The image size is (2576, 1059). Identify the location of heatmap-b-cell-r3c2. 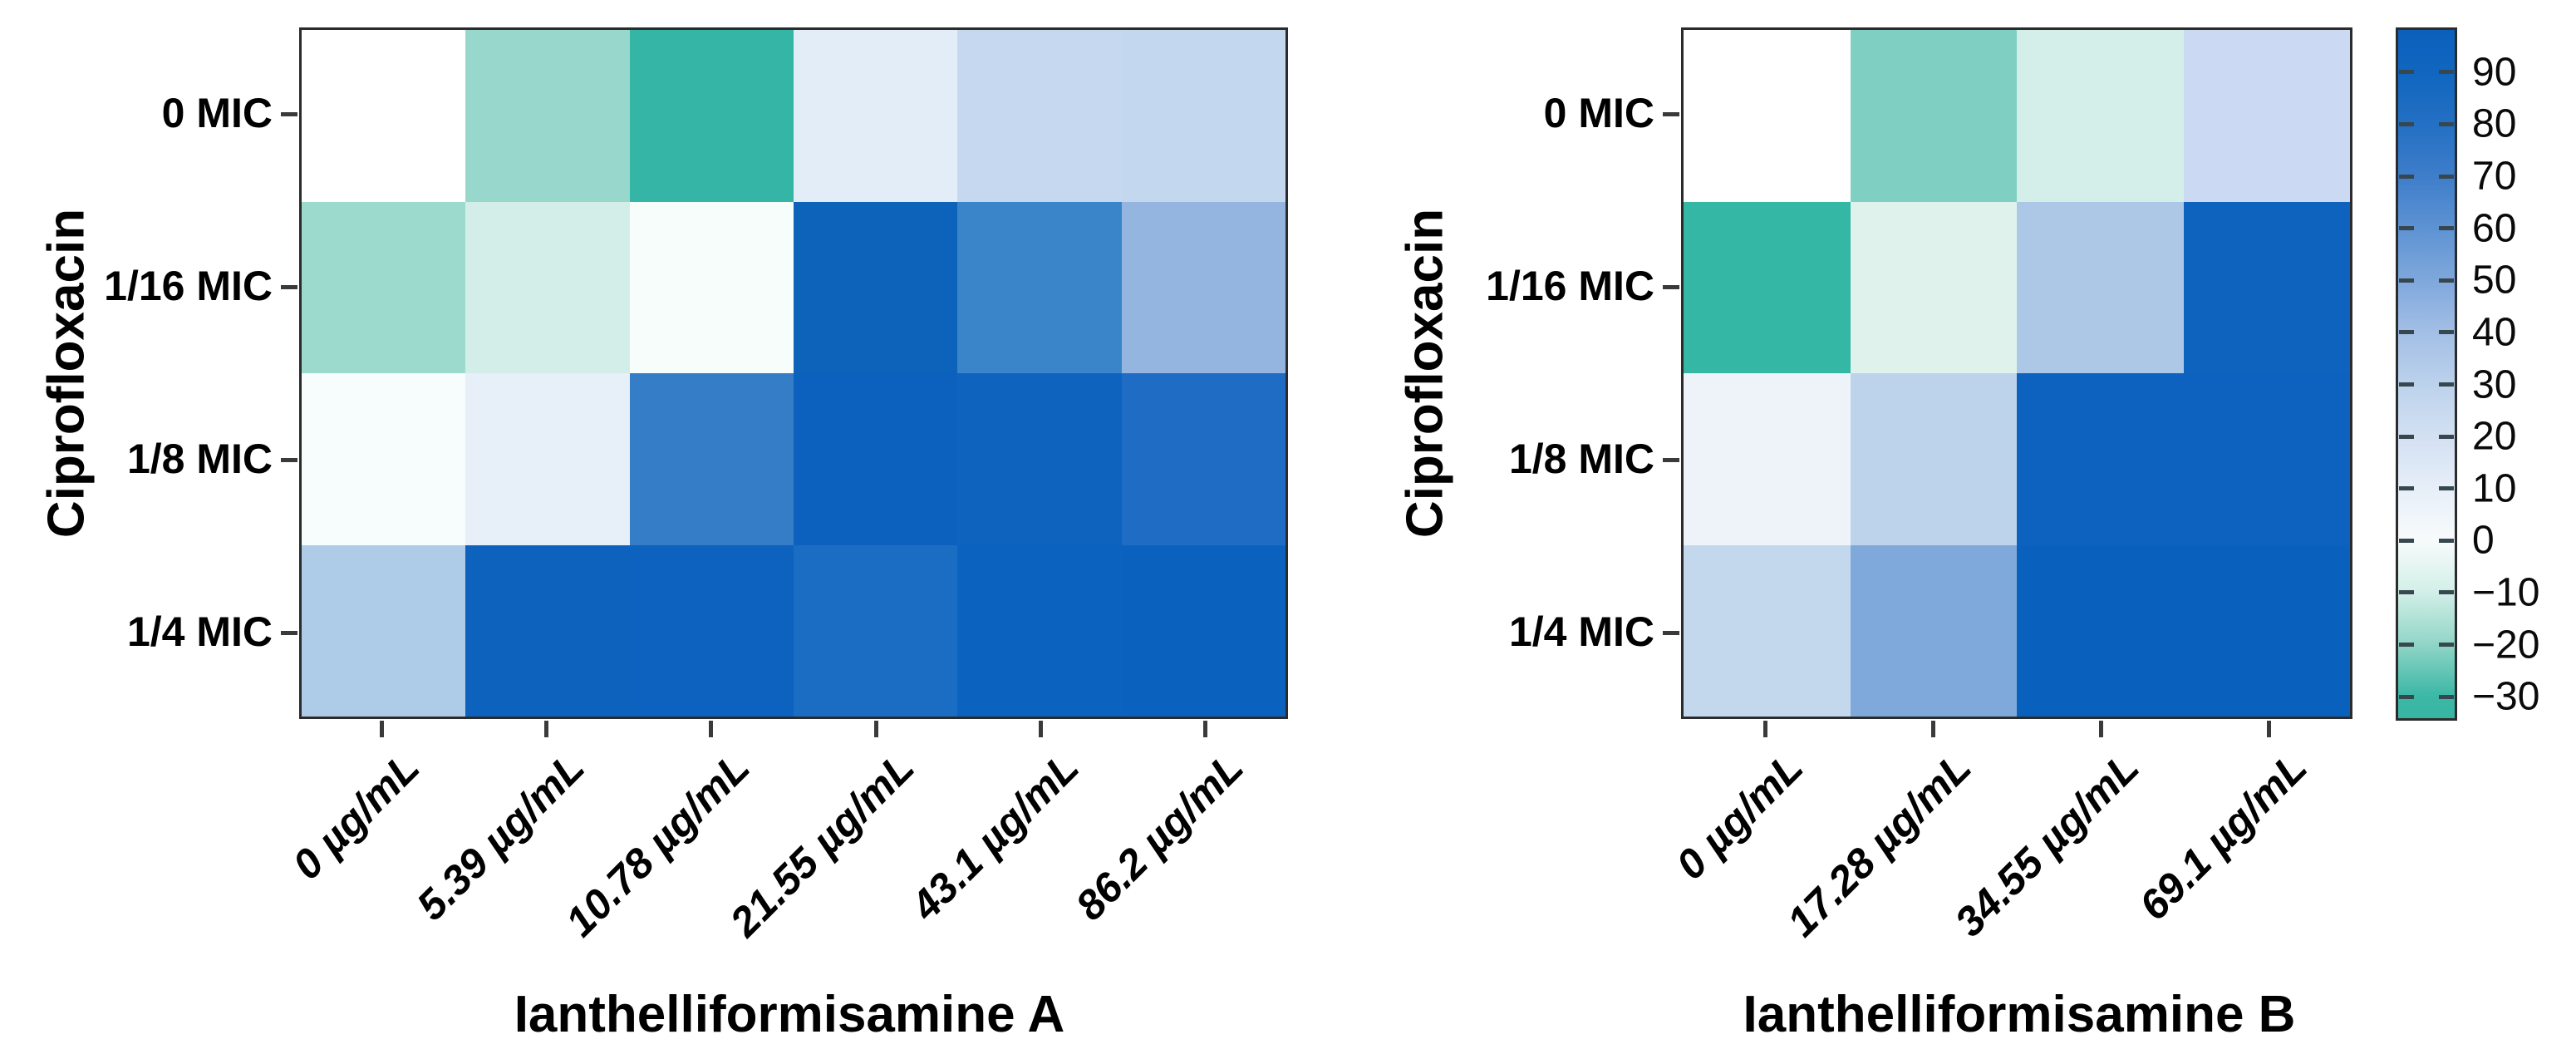
(2100, 630).